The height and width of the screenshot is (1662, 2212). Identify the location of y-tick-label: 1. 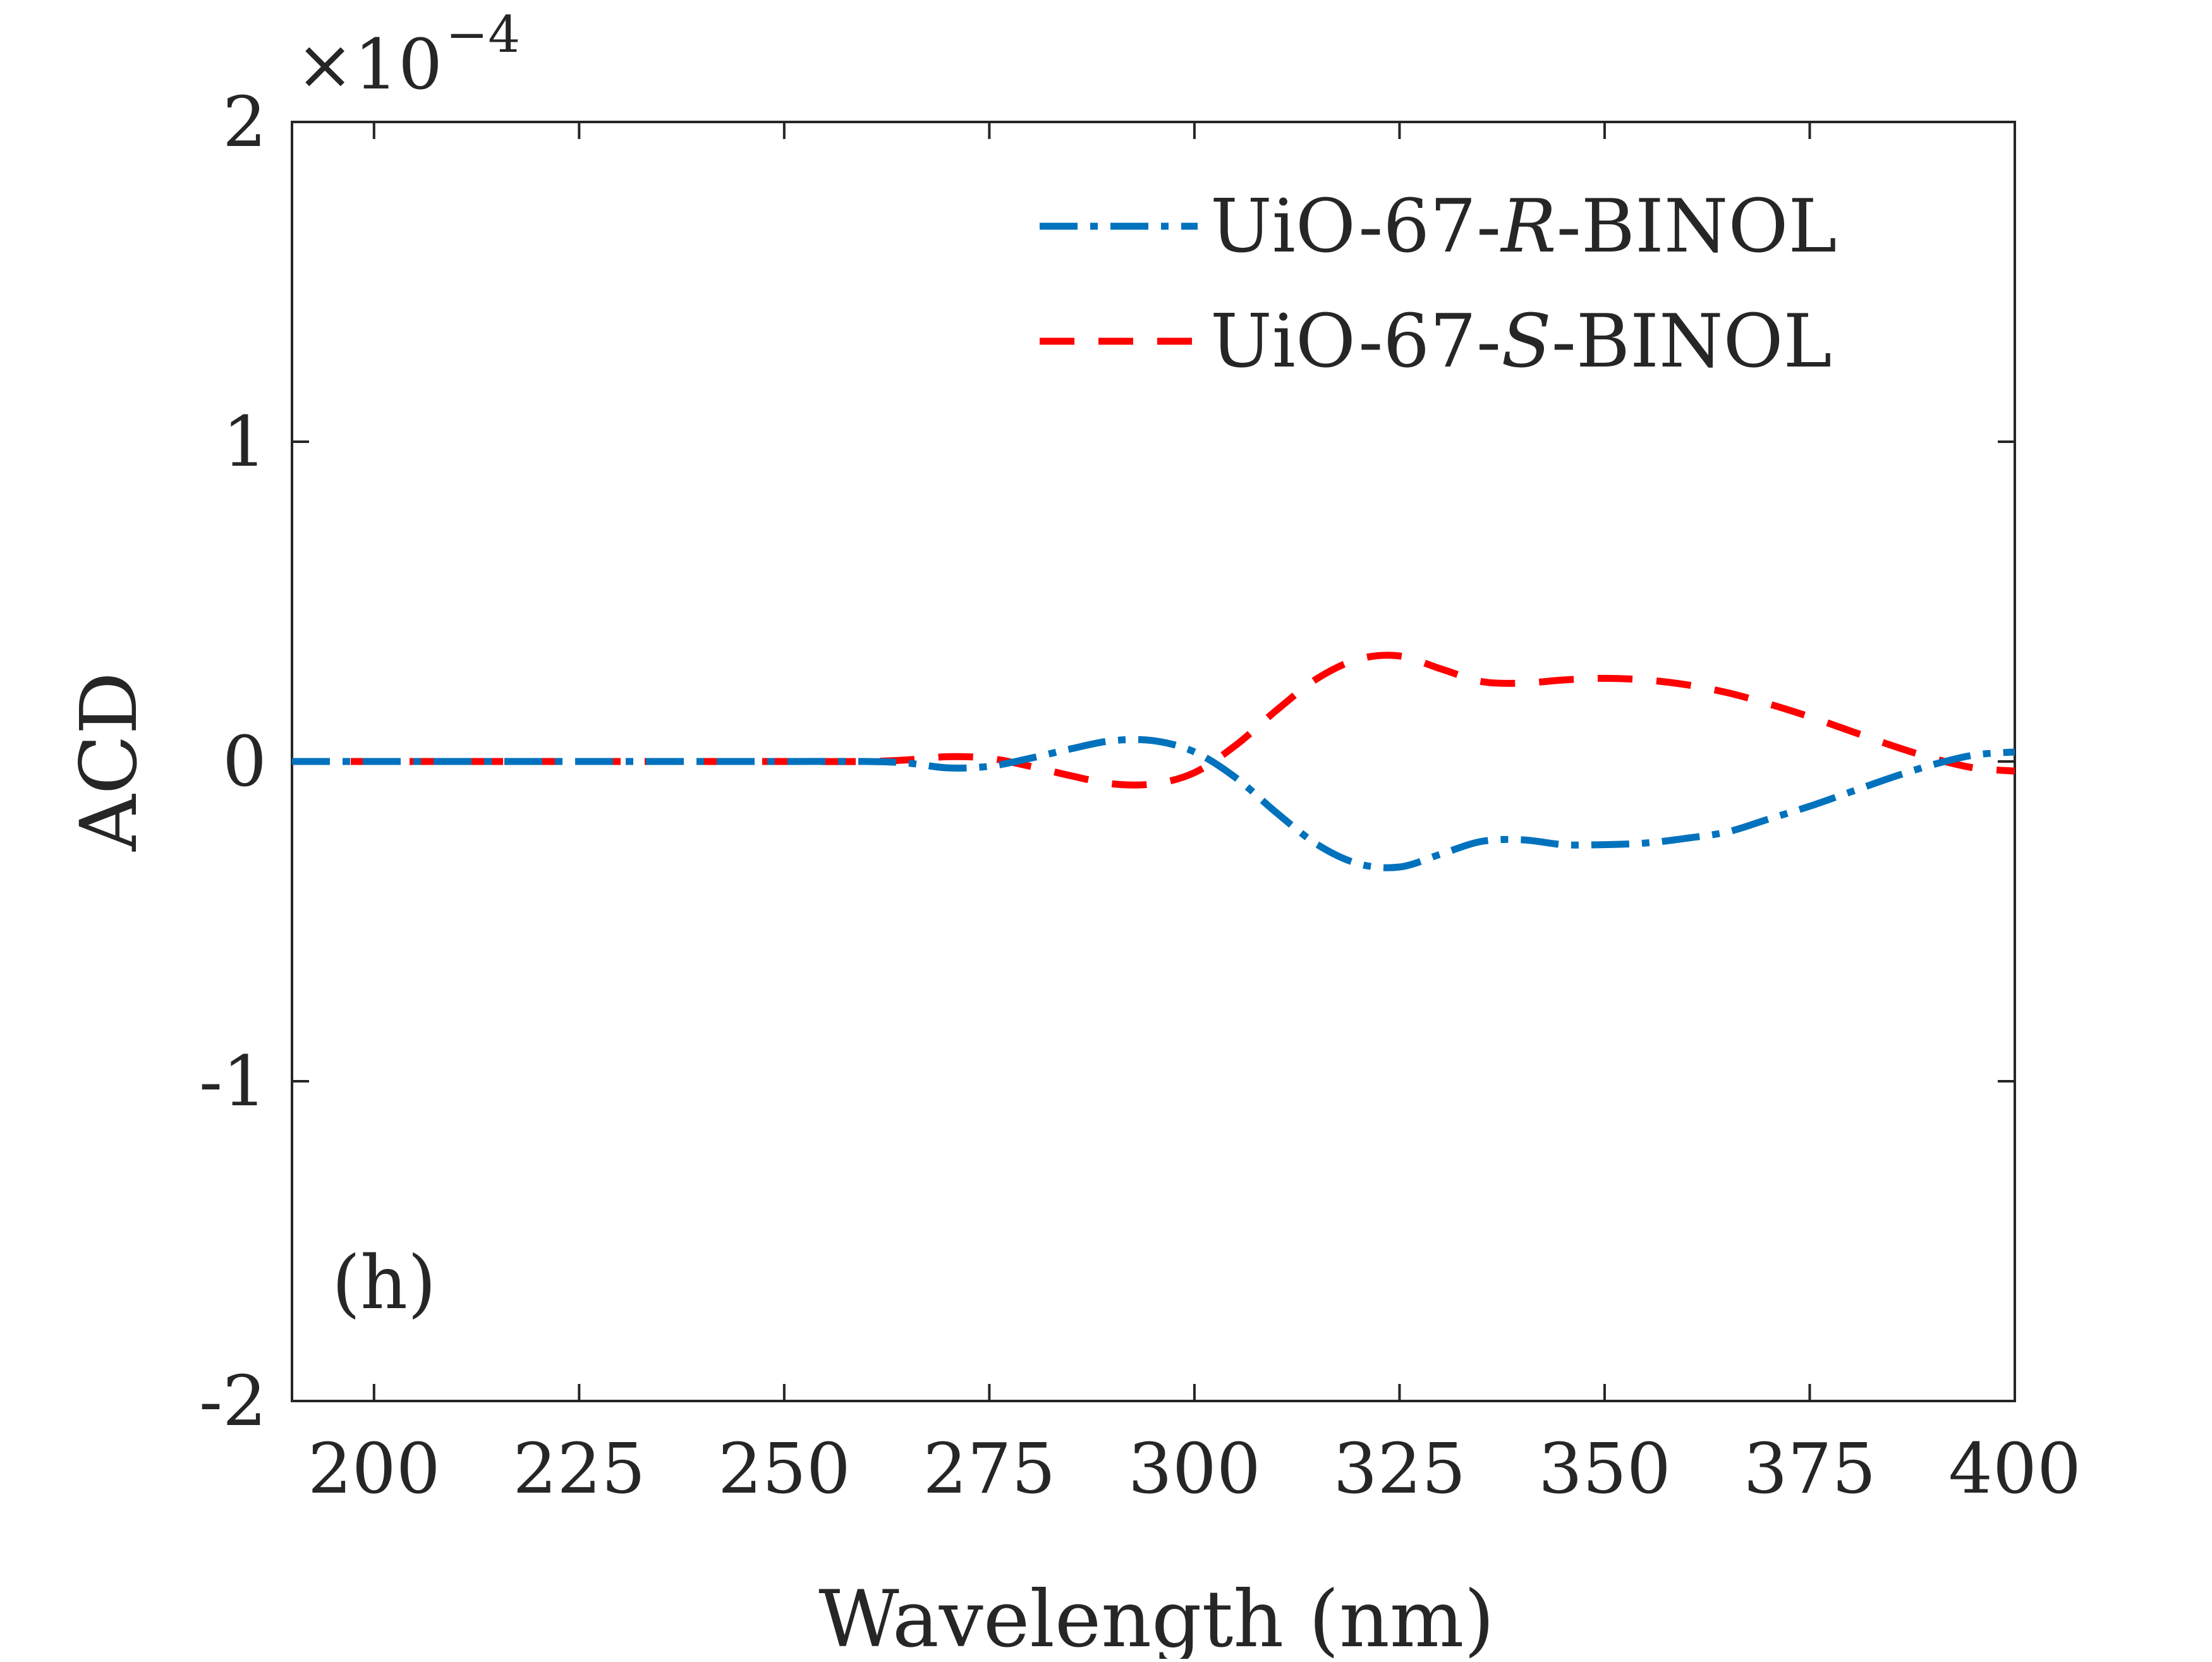
(244, 441).